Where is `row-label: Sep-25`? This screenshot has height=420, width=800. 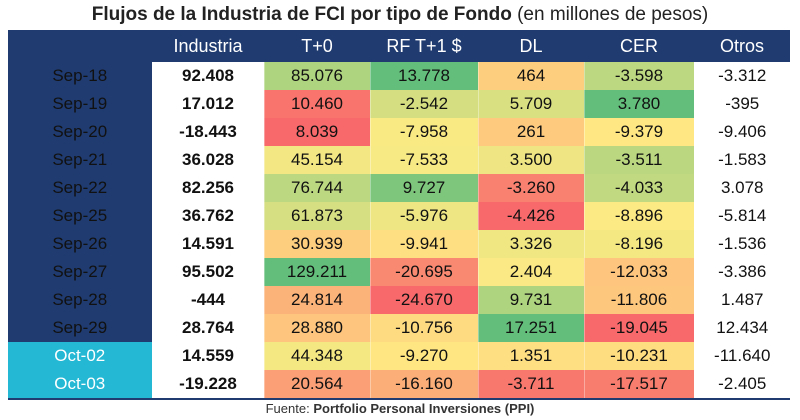
row-label: Sep-25 is located at coordinates (80, 216).